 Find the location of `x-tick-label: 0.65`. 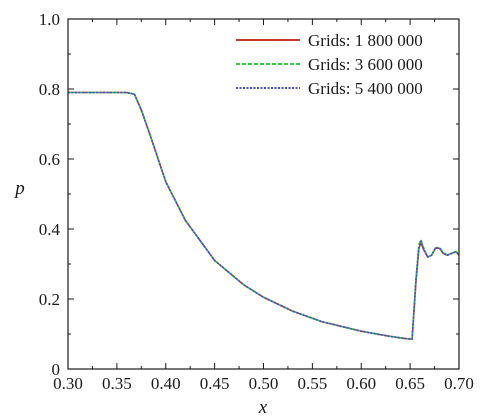

x-tick-label: 0.65 is located at coordinates (410, 383).